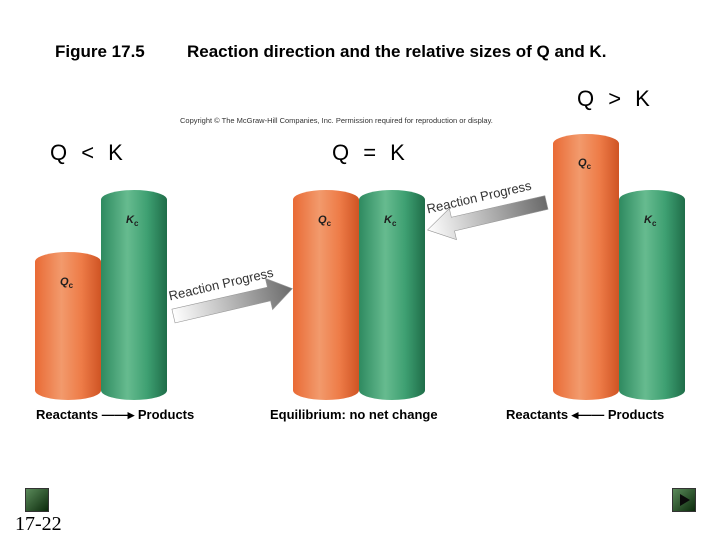 This screenshot has height=540, width=720. What do you see at coordinates (230, 294) in the screenshot?
I see `forward-progress-arrow: Reaction Progress` at bounding box center [230, 294].